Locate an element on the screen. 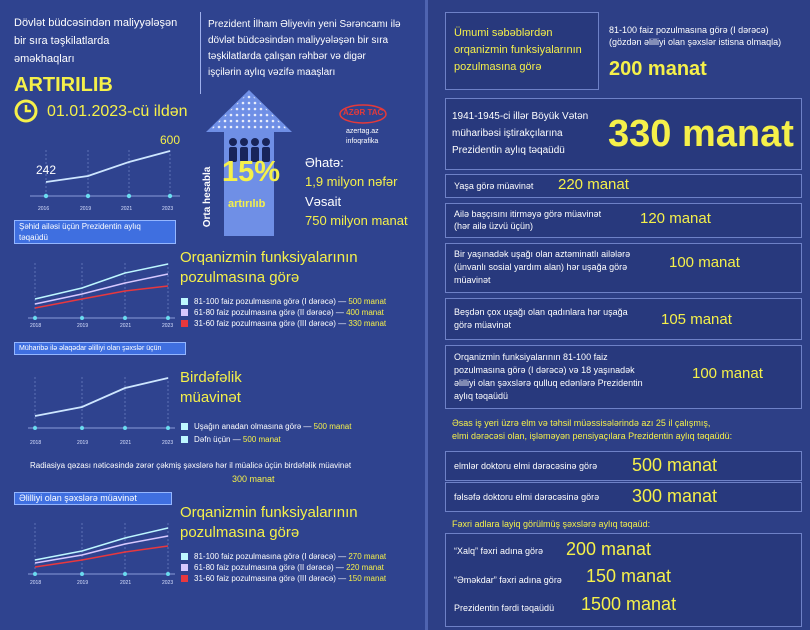  war-title-line-2: pozulmasına görə is located at coordinates (240, 277).